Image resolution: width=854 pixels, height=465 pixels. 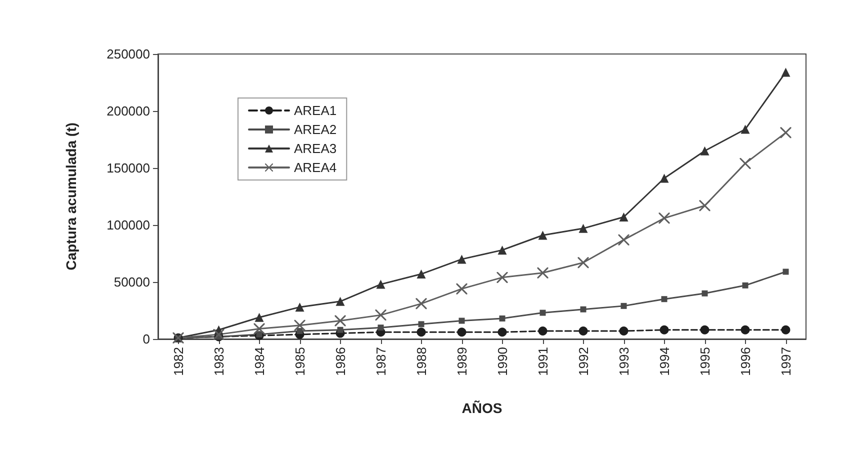 I want to click on x-tick-label: 1989, so click(x=462, y=361).